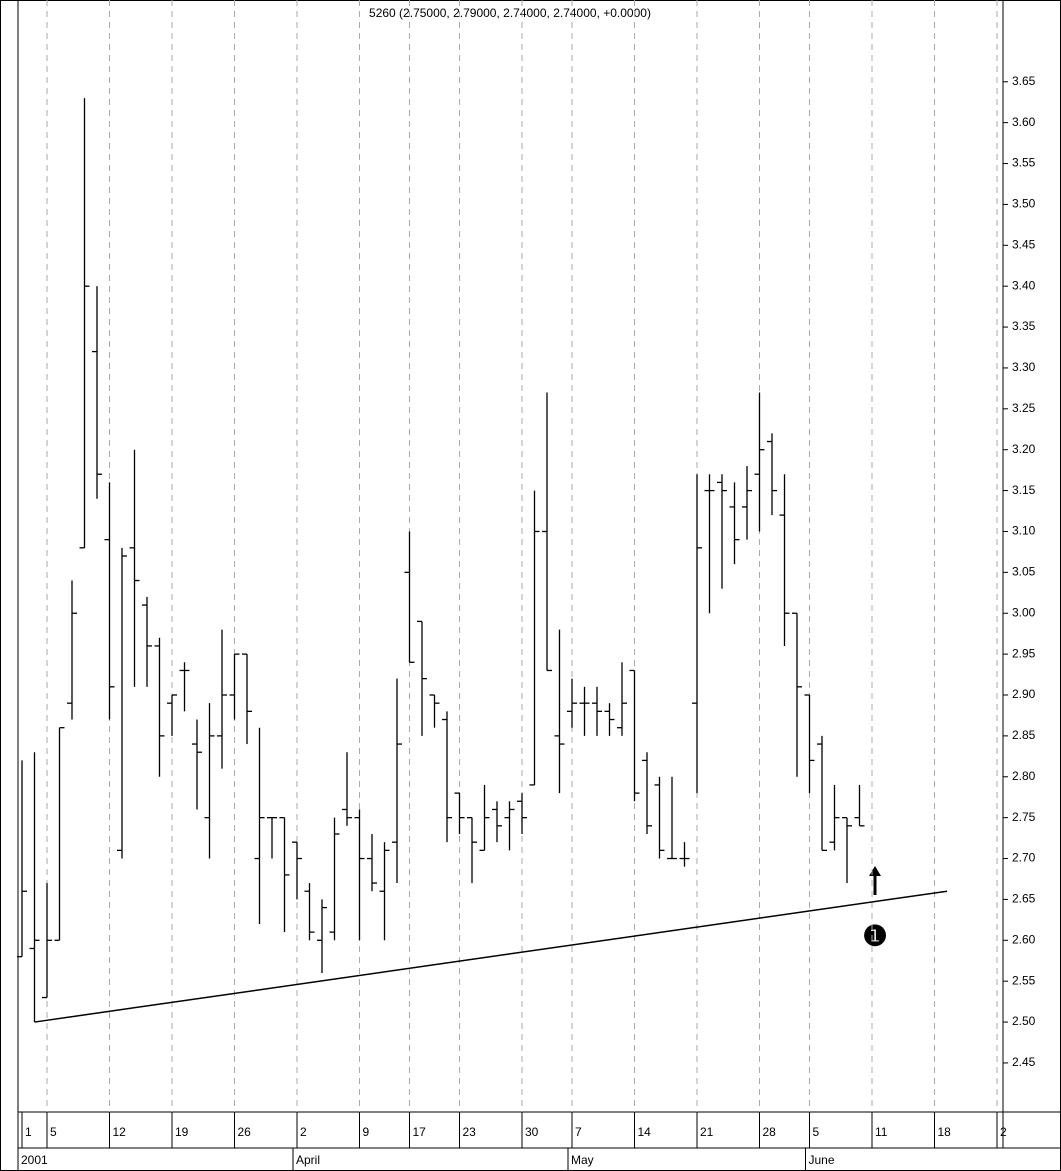 Image resolution: width=1061 pixels, height=1171 pixels. I want to click on y-tick-label: 3.00, so click(1024, 612).